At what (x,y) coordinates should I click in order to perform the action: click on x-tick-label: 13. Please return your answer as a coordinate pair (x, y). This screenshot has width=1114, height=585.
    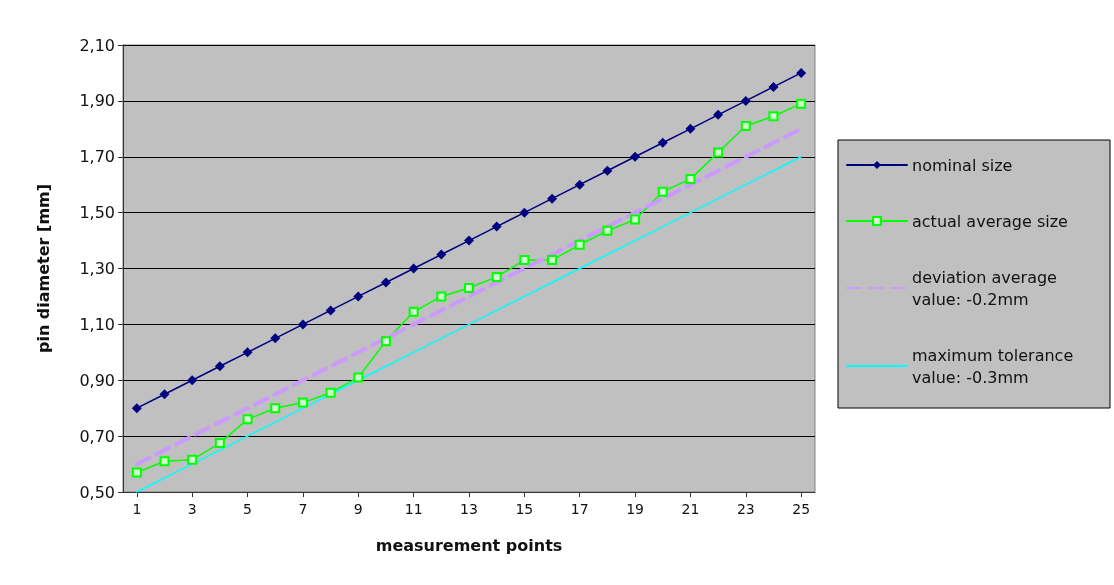
    Looking at the image, I should click on (469, 509).